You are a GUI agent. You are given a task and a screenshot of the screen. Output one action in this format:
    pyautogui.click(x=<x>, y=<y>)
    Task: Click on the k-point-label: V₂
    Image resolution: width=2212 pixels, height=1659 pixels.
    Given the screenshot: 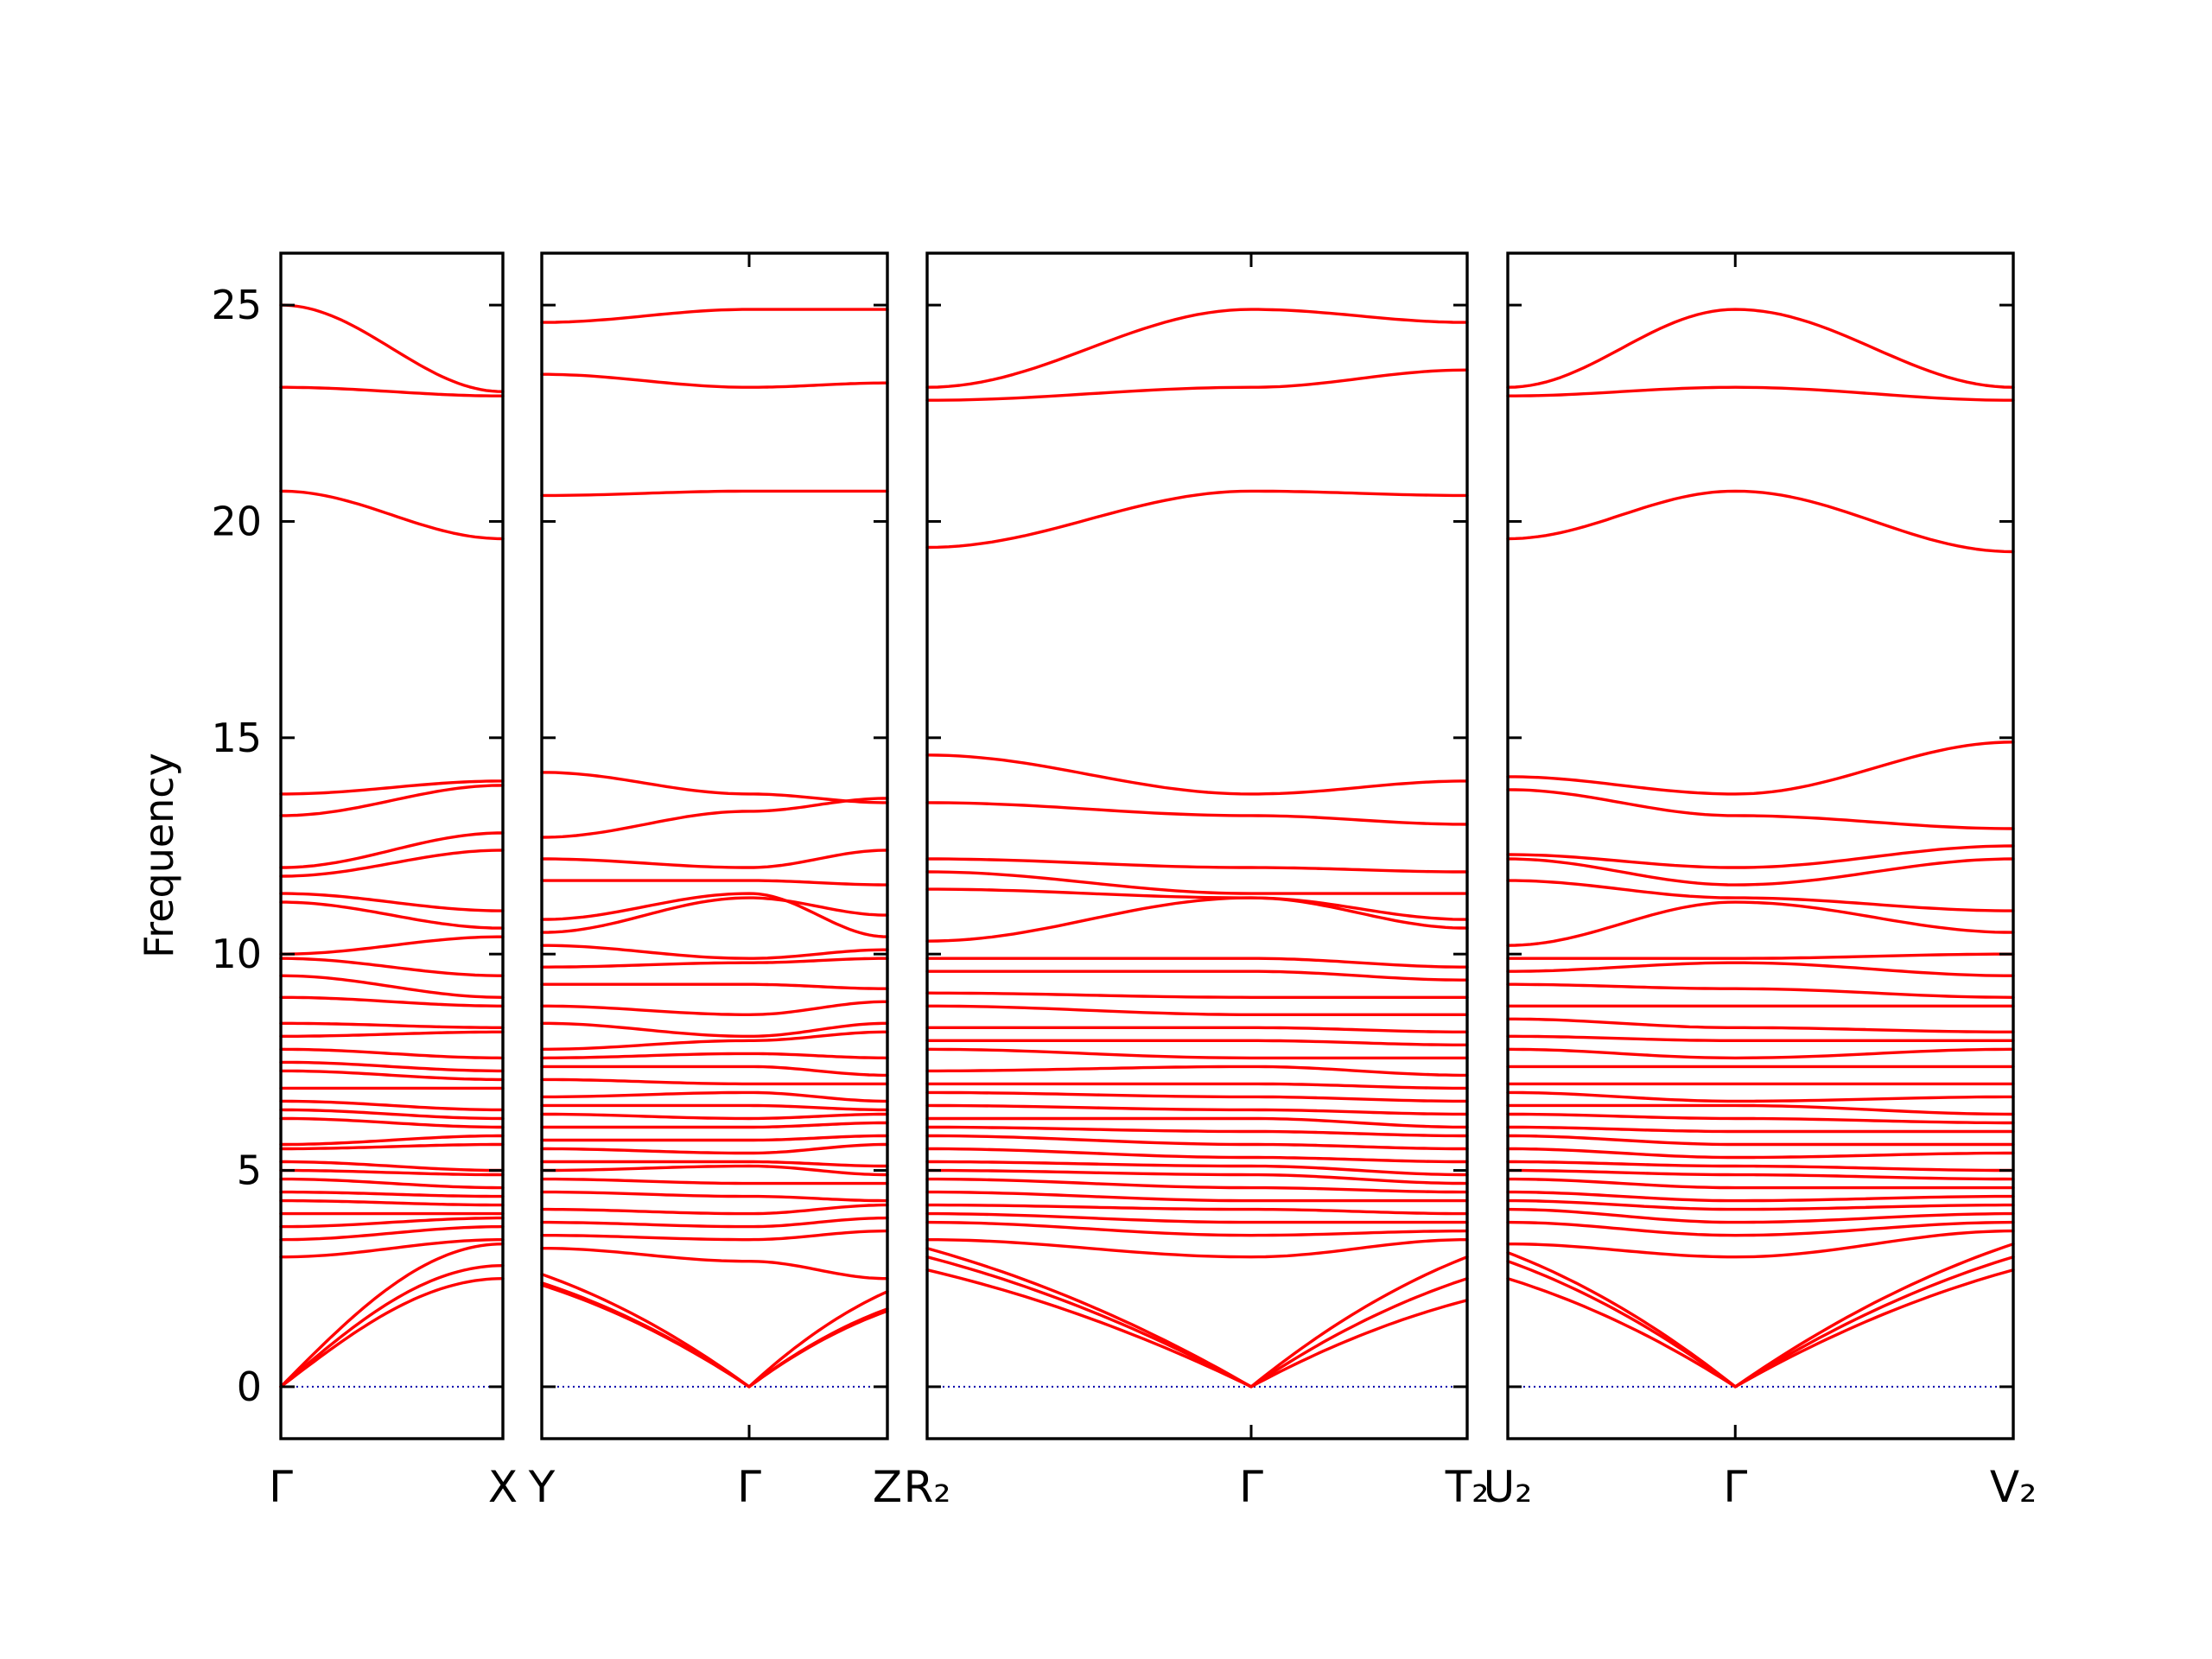 What is the action you would take?
    pyautogui.click(x=2013, y=1487)
    